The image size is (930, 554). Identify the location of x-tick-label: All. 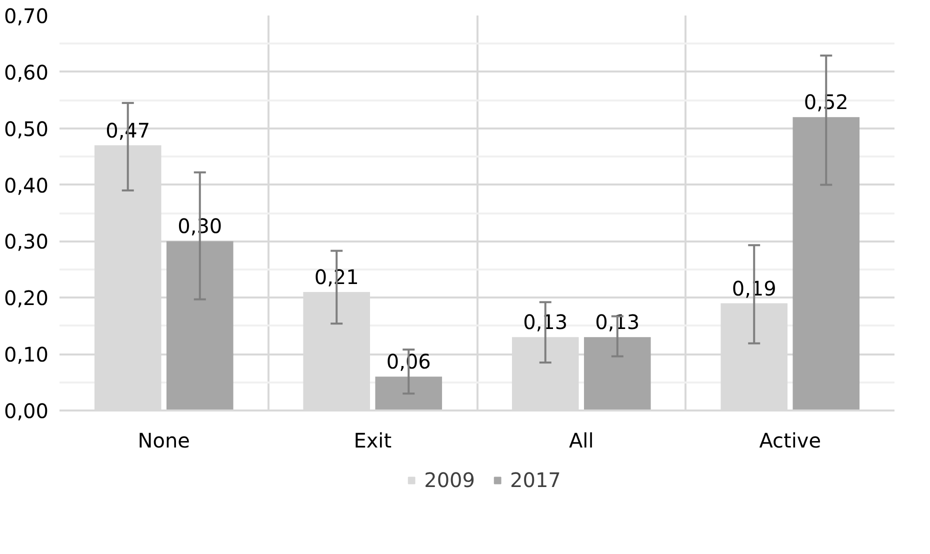
(581, 440).